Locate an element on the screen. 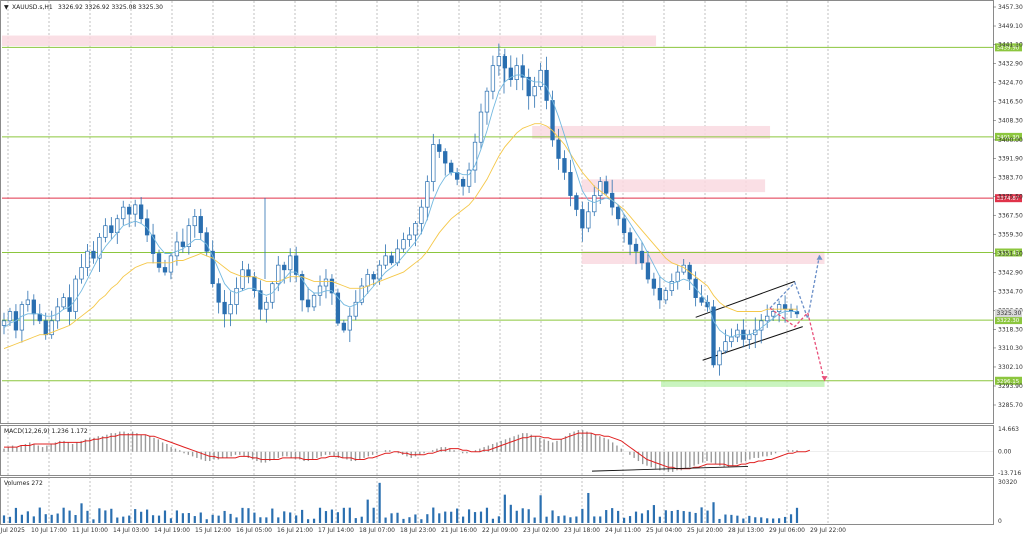 The width and height of the screenshot is (1024, 537). menu-triangle-icon: ▼ is located at coordinates (6, 7).